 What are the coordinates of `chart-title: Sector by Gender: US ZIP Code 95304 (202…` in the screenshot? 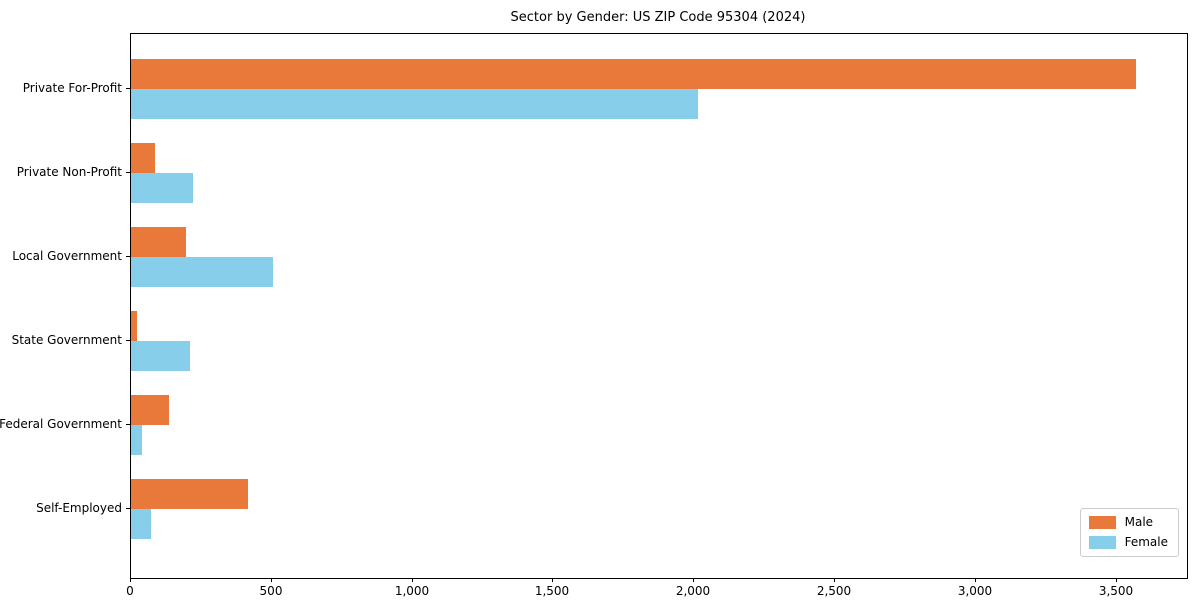 It's located at (658, 17).